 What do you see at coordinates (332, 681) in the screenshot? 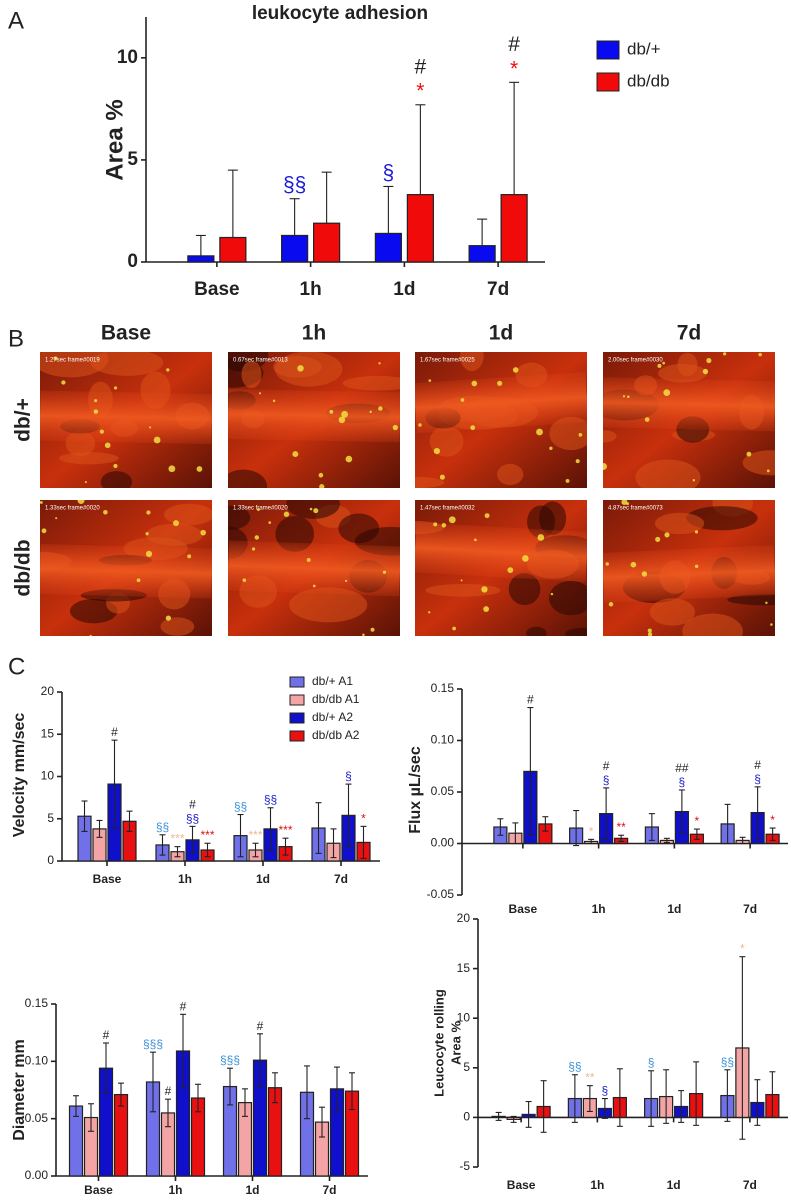
I see `legend-label: db/+ A1` at bounding box center [332, 681].